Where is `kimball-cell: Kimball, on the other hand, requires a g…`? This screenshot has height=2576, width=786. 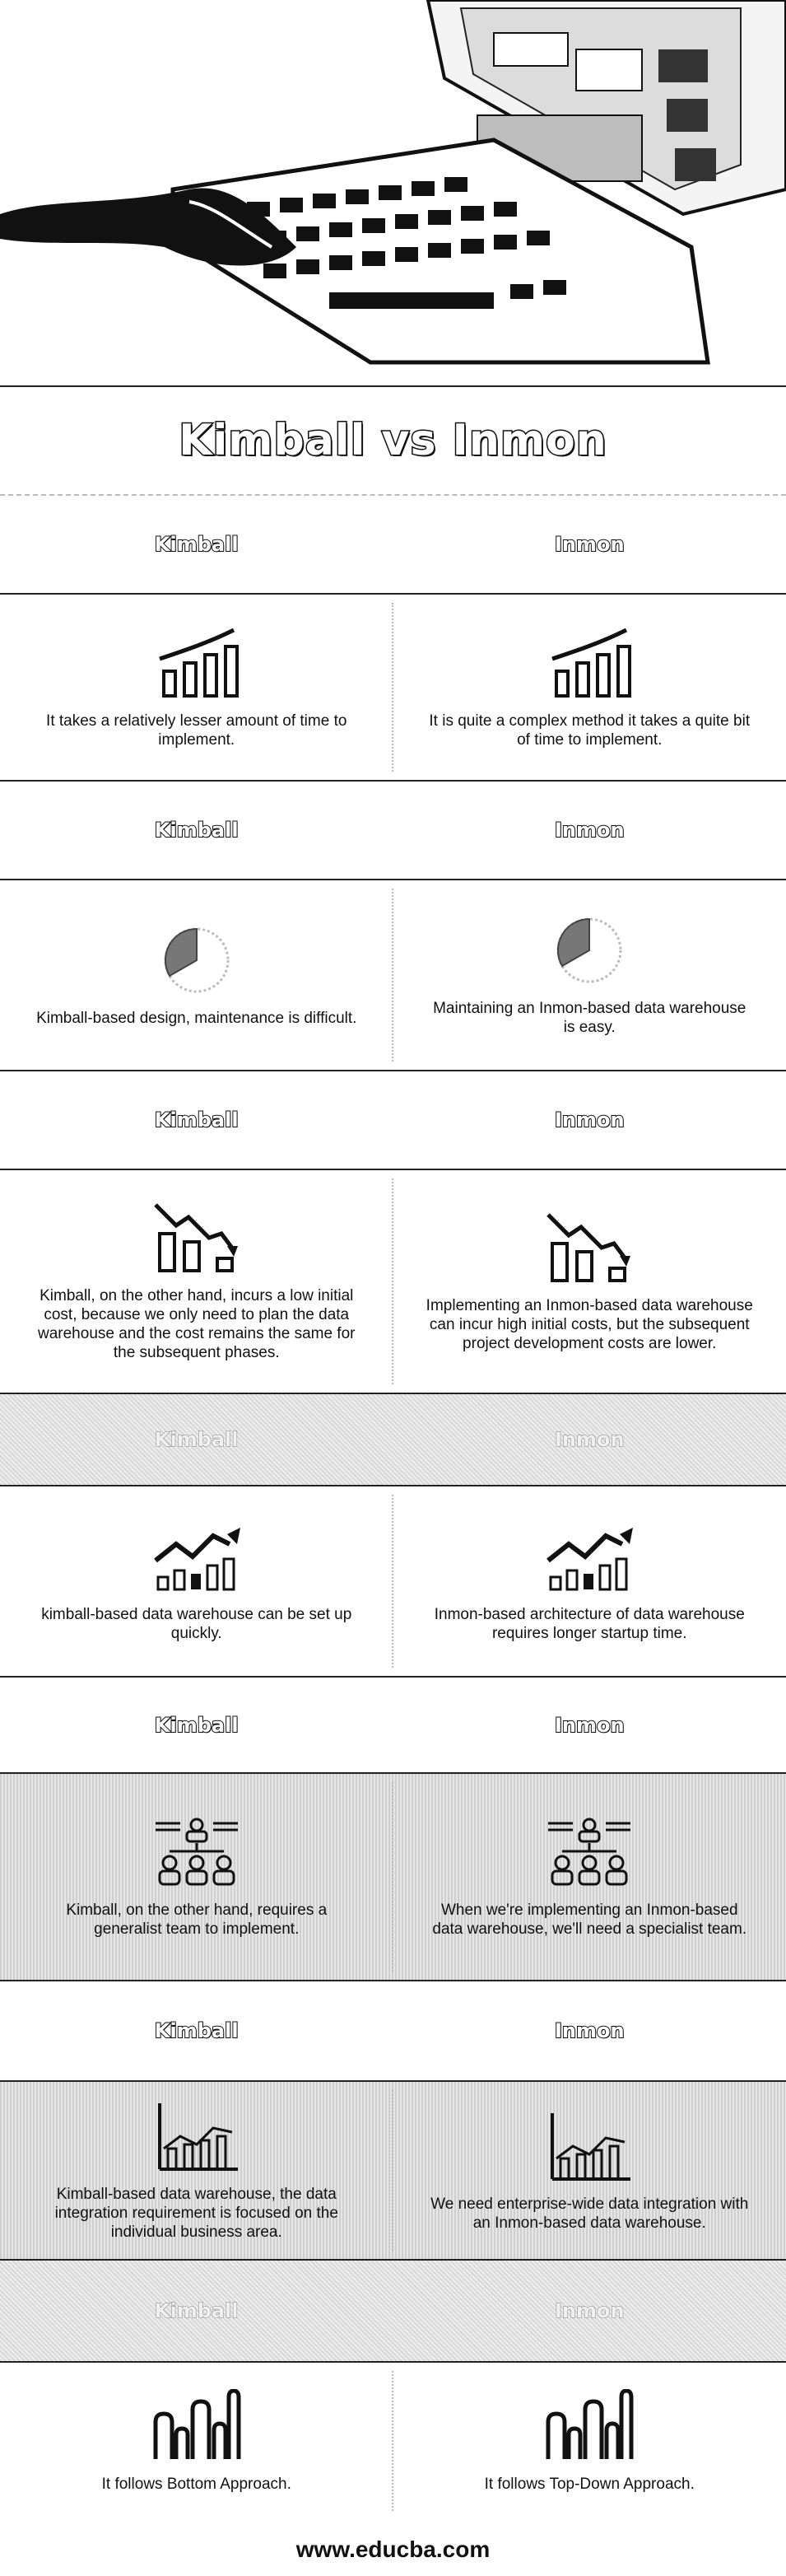 kimball-cell: Kimball, on the other hand, requires a g… is located at coordinates (196, 1877).